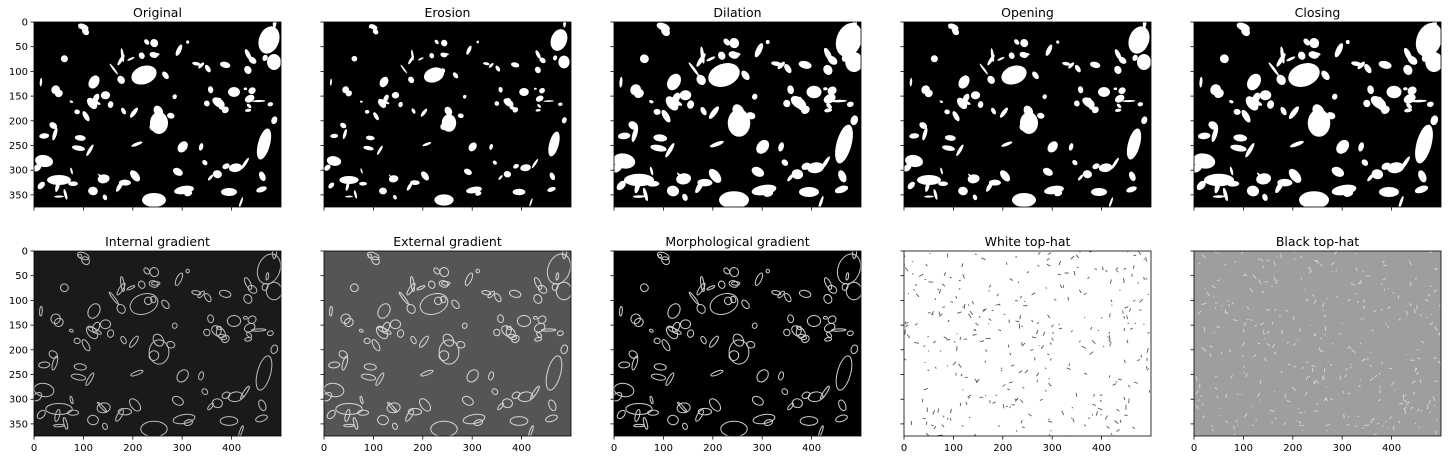 Image resolution: width=1449 pixels, height=463 pixels. Describe the element at coordinates (1318, 12) in the screenshot. I see `panel-title: Closing` at that location.